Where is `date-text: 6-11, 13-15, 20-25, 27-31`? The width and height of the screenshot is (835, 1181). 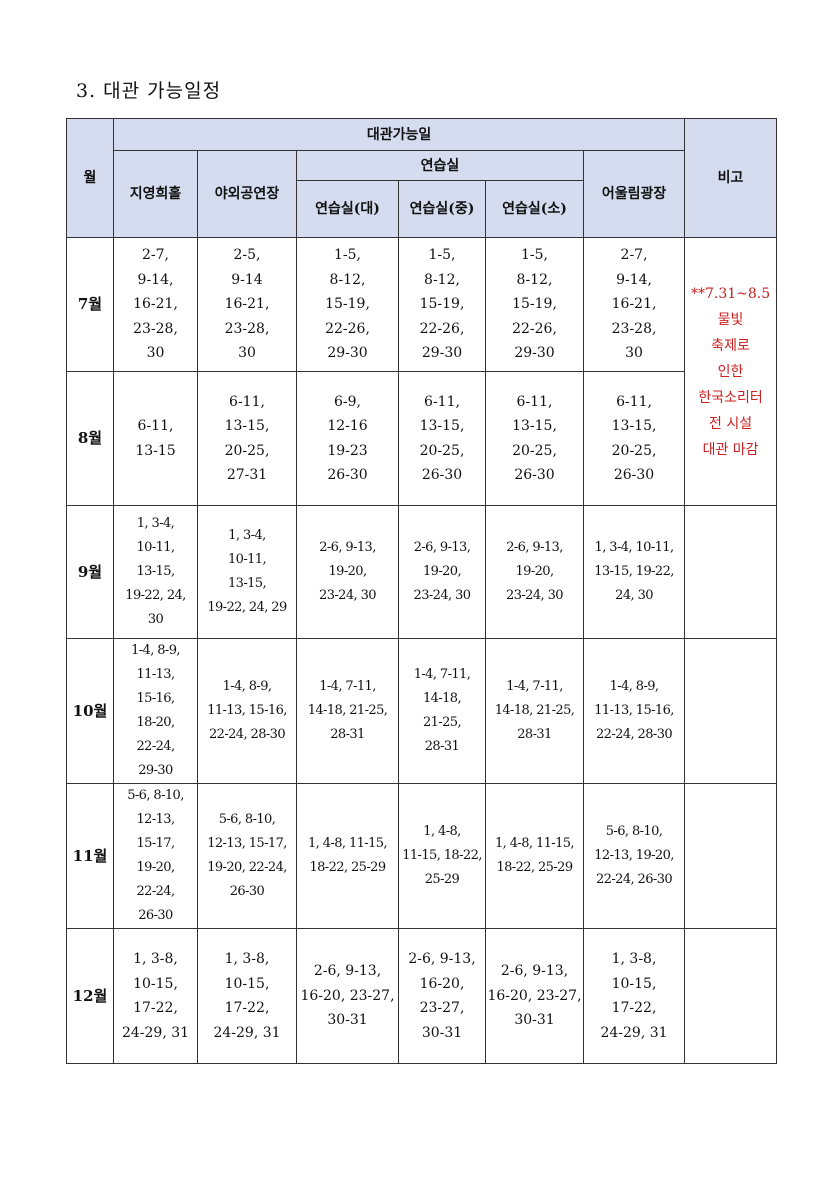 date-text: 6-11, 13-15, 20-25, 27-31 is located at coordinates (247, 438).